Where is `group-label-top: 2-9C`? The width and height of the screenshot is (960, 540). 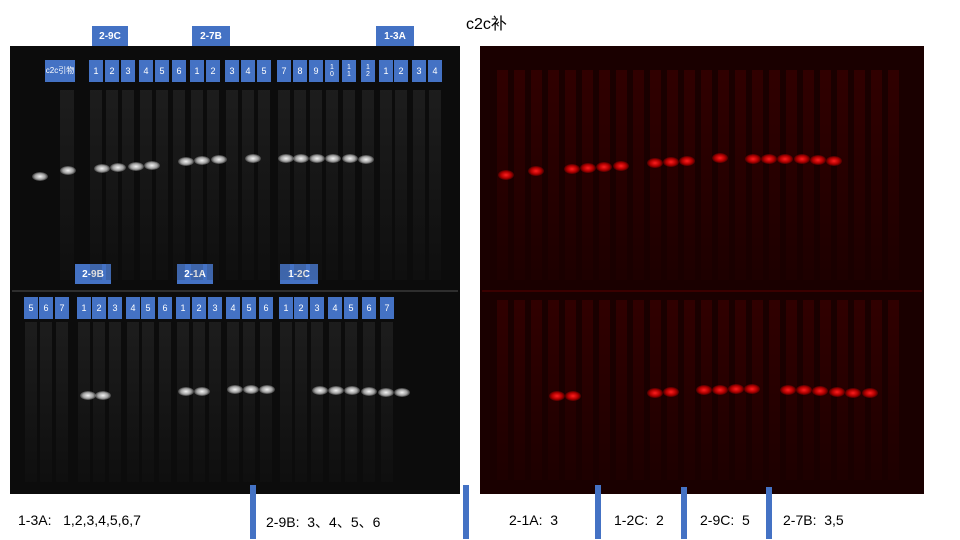
group-label-top: 2-9C is located at coordinates (110, 36).